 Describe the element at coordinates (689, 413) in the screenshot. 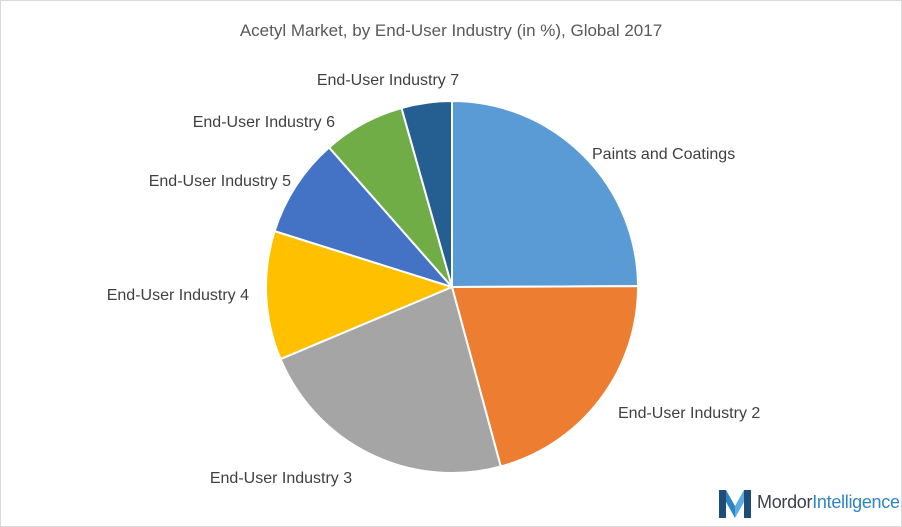

I see `slice-label: End-User Industry 2` at that location.